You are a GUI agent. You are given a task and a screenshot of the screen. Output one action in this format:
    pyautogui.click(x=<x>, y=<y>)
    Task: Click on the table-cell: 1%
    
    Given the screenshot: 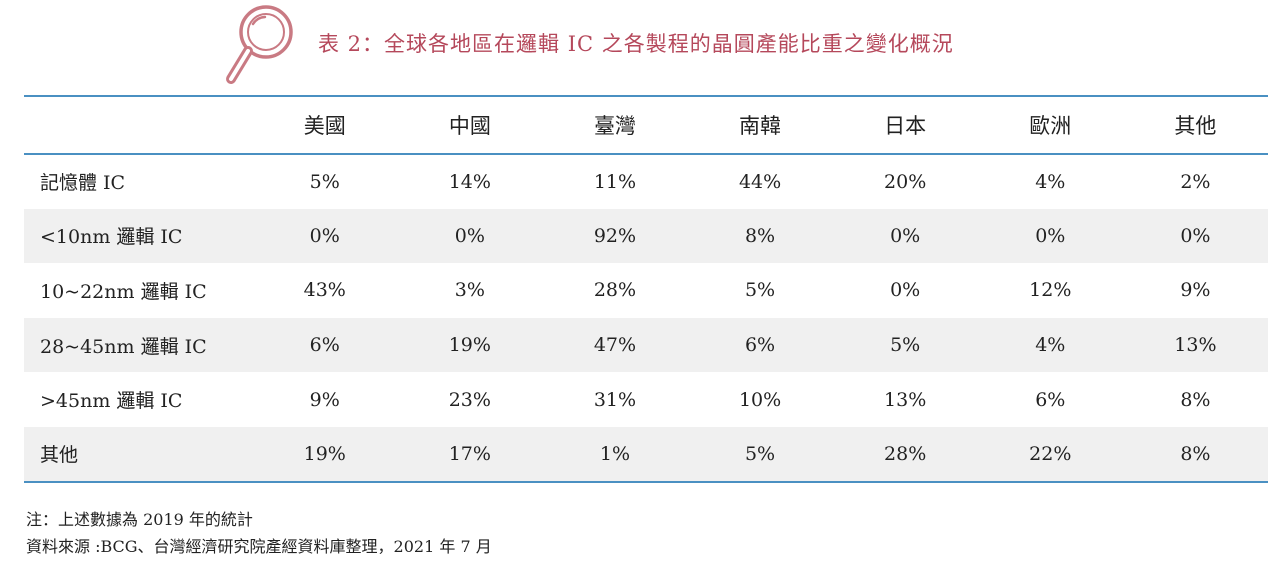 What is the action you would take?
    pyautogui.click(x=615, y=453)
    